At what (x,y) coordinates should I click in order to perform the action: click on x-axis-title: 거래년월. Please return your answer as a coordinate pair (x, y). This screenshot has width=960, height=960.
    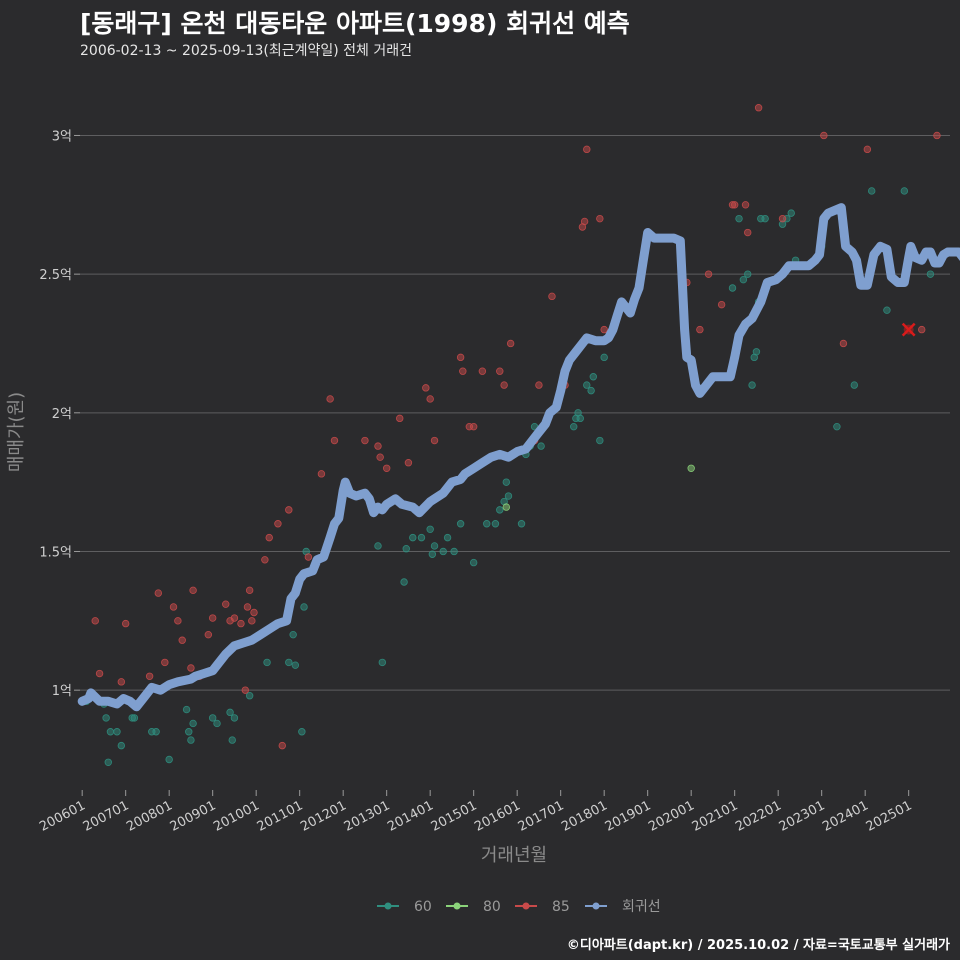
    Looking at the image, I should click on (514, 855).